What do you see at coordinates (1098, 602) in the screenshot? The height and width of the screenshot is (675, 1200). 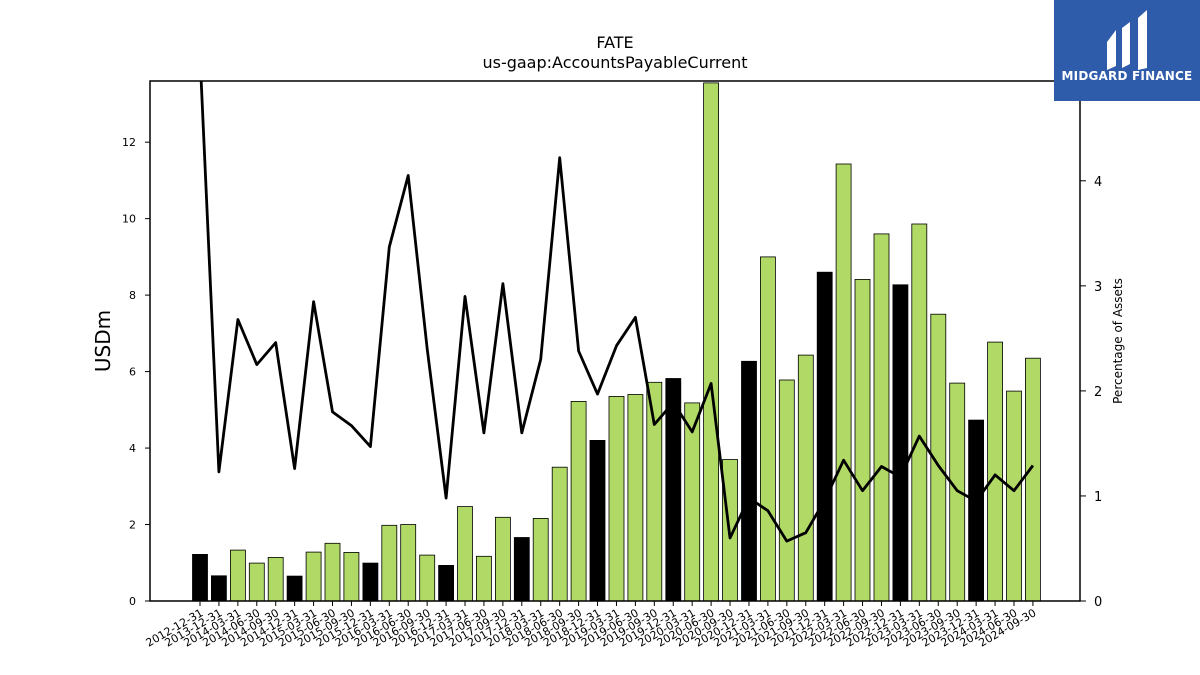 I see `y2-tick-label: 0` at bounding box center [1098, 602].